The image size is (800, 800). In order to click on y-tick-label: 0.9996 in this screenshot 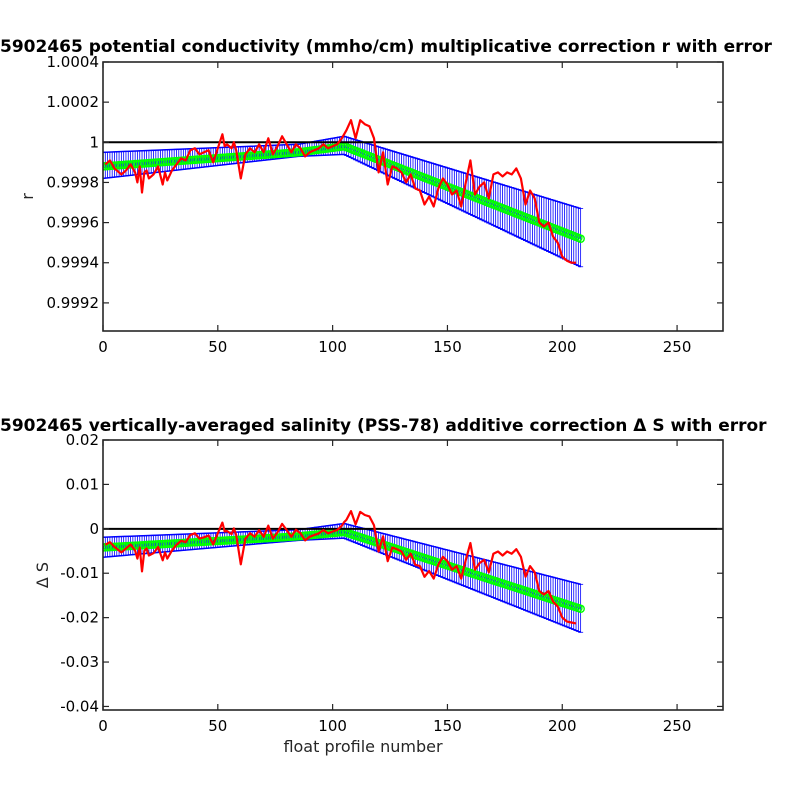, I will do `click(73, 223)`.